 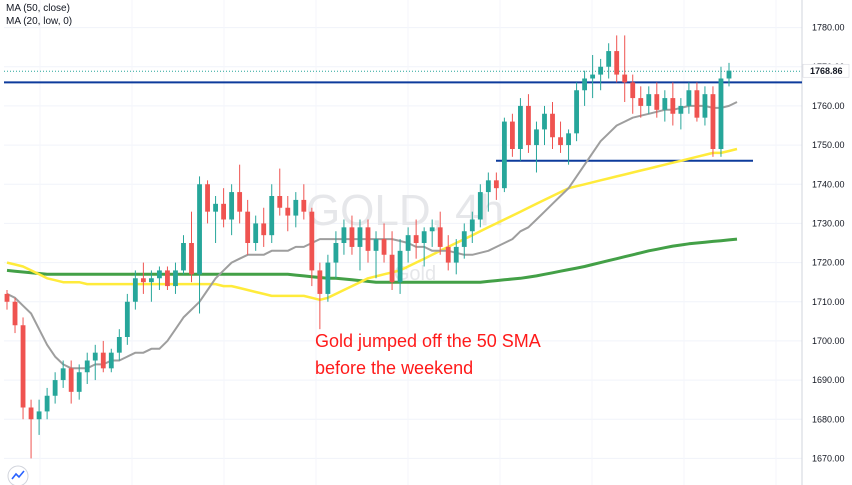 I want to click on logo-icon, so click(x=18, y=475).